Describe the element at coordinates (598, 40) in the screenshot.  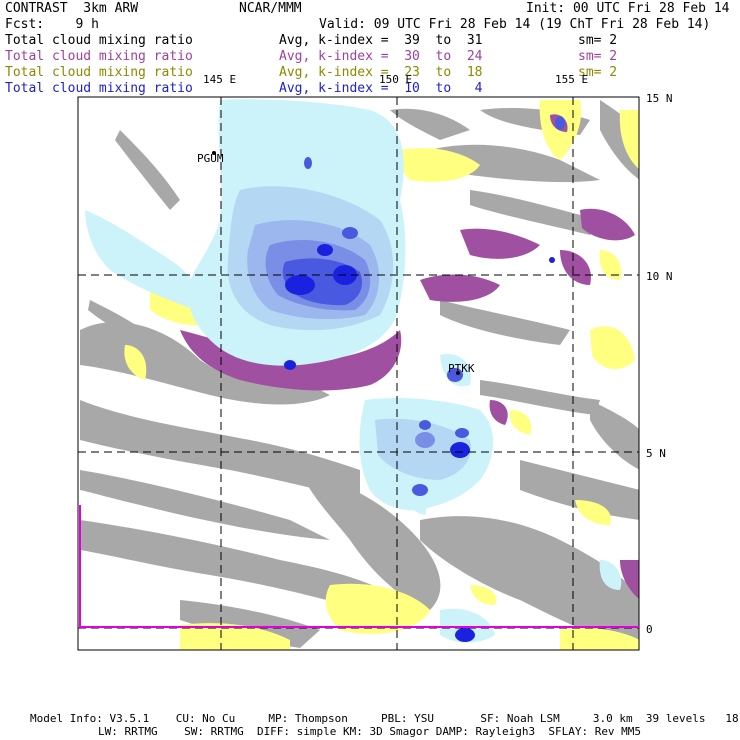
I see `field-1-smoothing: sm= 2` at that location.